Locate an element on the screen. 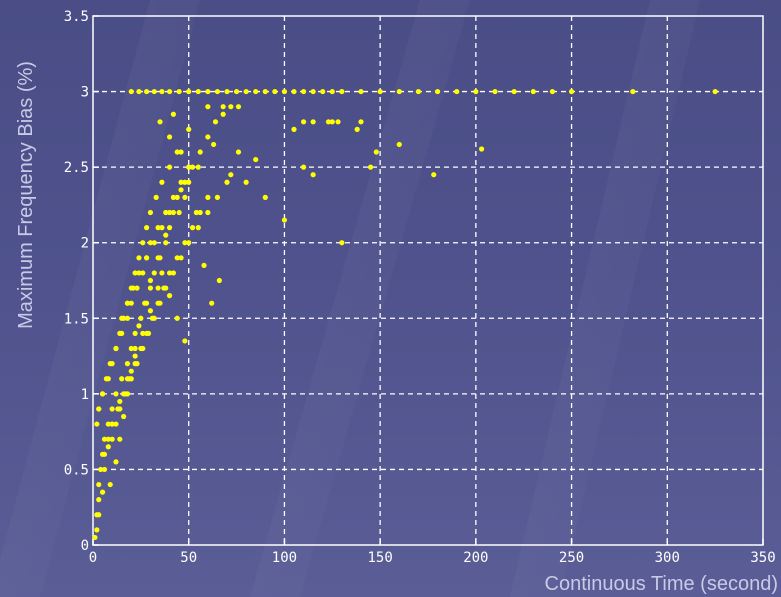 This screenshot has width=781, height=597. y-tick-label: 0.5 is located at coordinates (76, 470).